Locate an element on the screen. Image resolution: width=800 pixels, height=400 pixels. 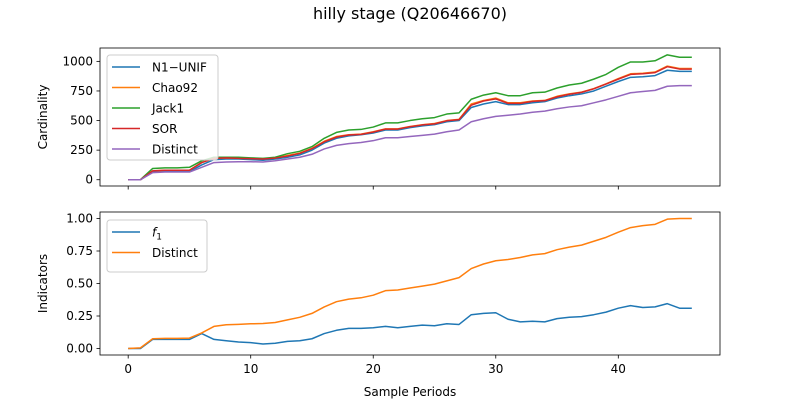
y-axis-label: Cardinality is located at coordinates (43, 117).